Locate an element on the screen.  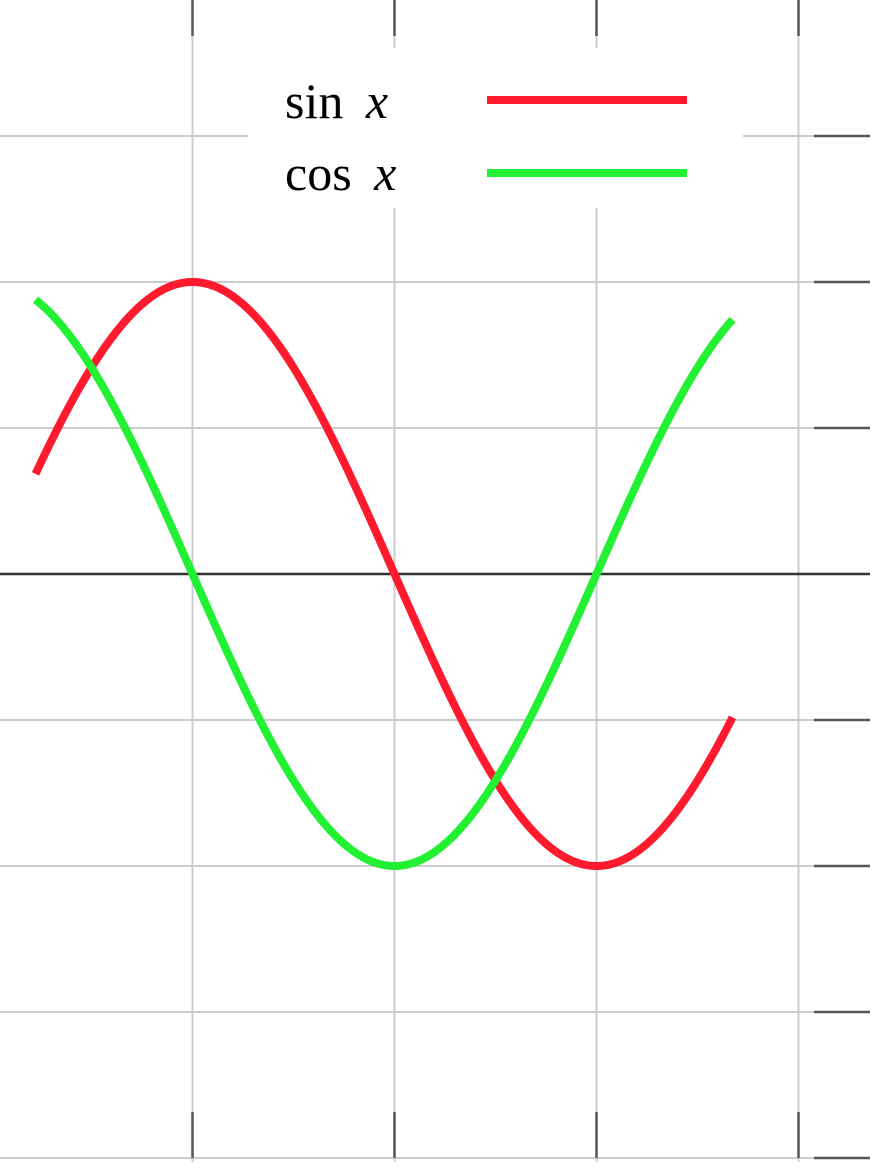
legend-function-name: sin is located at coordinates (314, 101).